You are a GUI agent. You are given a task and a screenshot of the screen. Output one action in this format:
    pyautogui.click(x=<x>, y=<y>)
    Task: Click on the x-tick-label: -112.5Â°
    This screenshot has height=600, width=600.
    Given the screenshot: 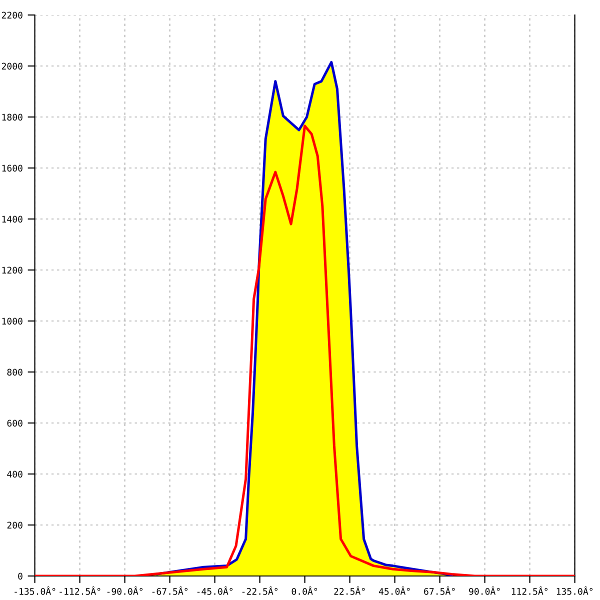 What is the action you would take?
    pyautogui.click(x=80, y=590)
    